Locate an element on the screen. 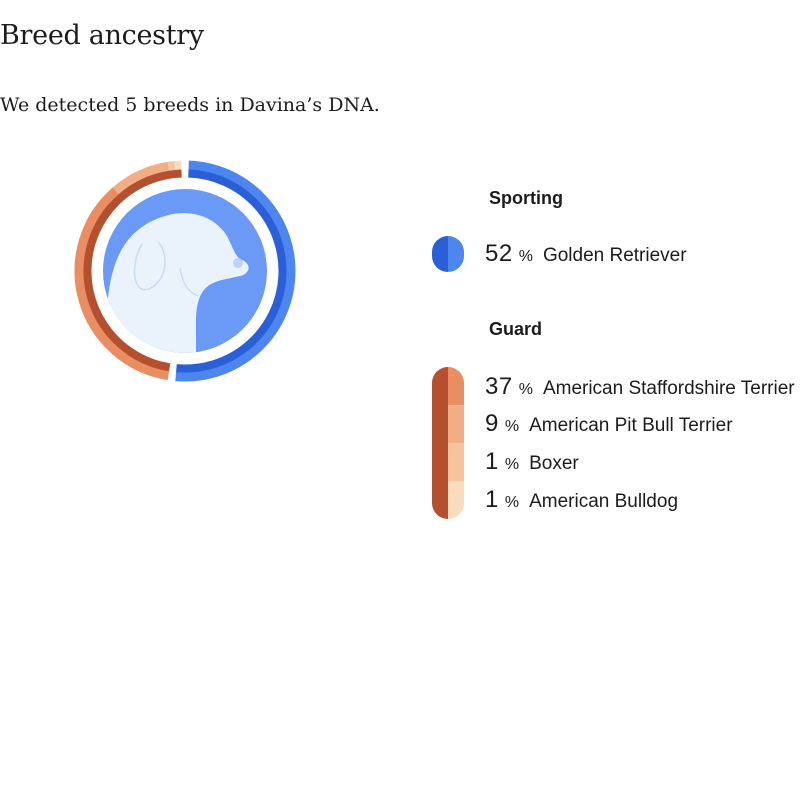 This screenshot has height=800, width=800. breed-row-golden-retriever: 52 % Golden Retriever is located at coordinates (586, 254).